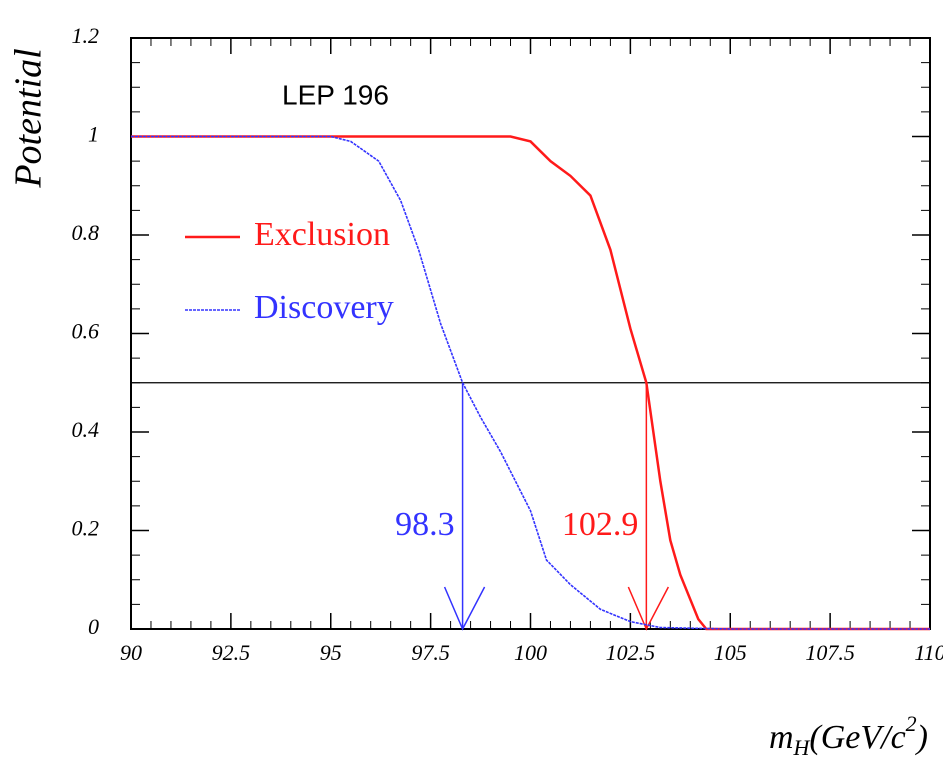 This screenshot has width=943, height=779. Describe the element at coordinates (331, 652) in the screenshot. I see `x-tick-label: 95` at that location.